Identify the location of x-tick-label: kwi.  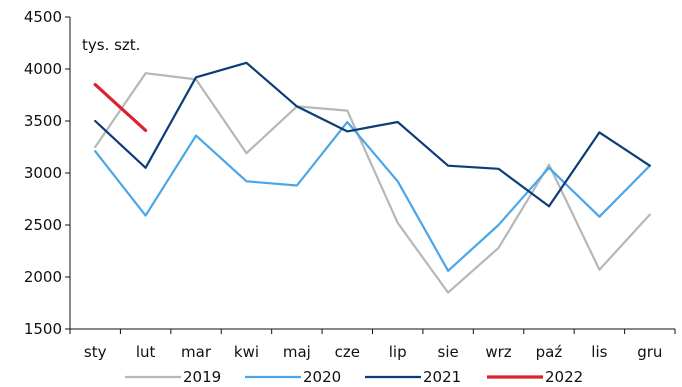
(246, 352).